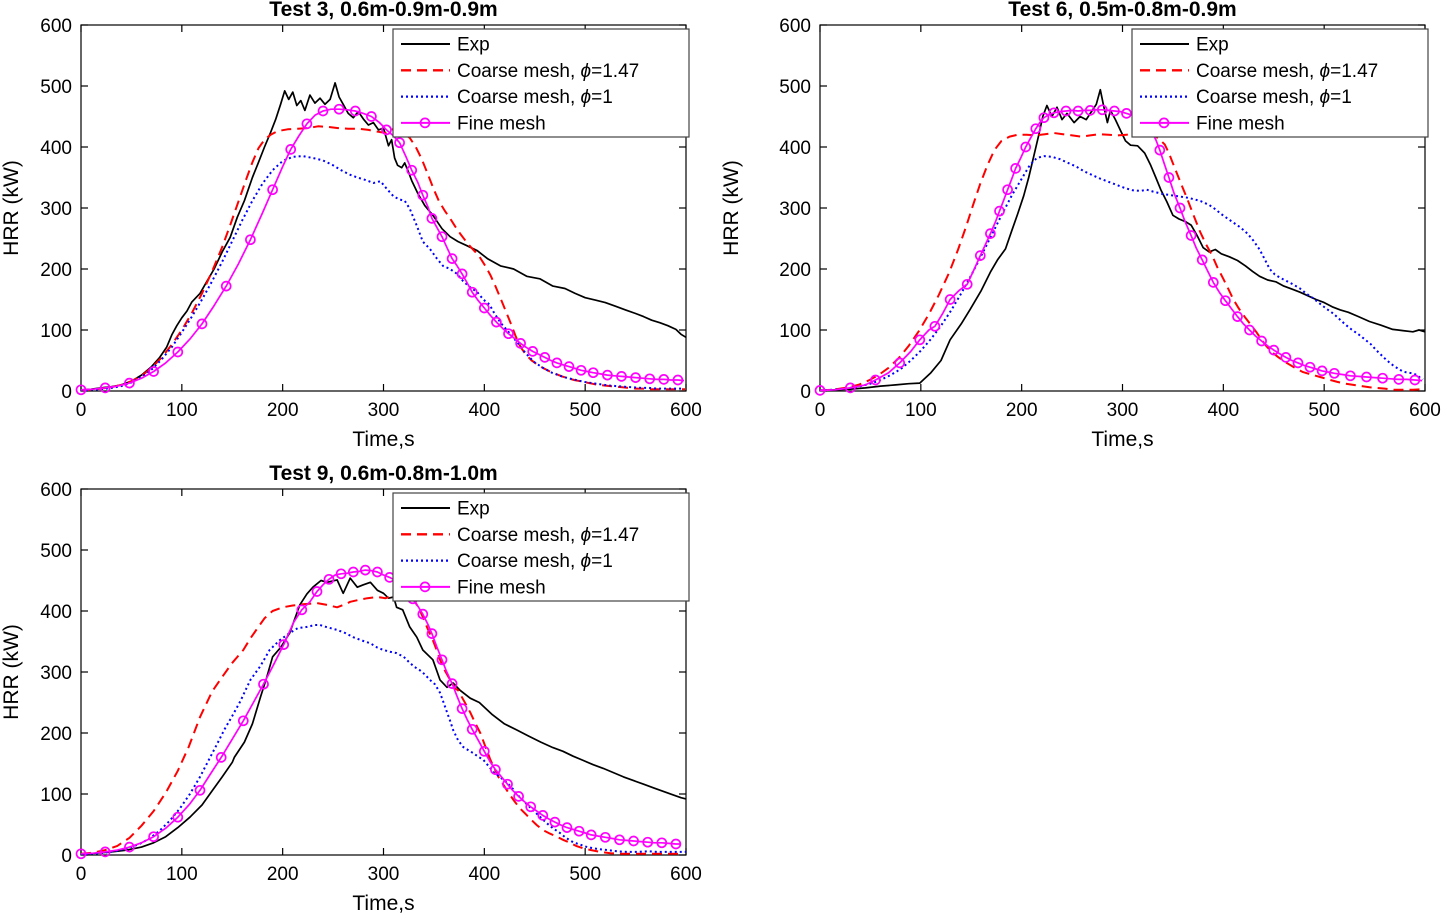 The width and height of the screenshot is (1441, 916). What do you see at coordinates (921, 410) in the screenshot?
I see `x-tick-label: 100` at bounding box center [921, 410].